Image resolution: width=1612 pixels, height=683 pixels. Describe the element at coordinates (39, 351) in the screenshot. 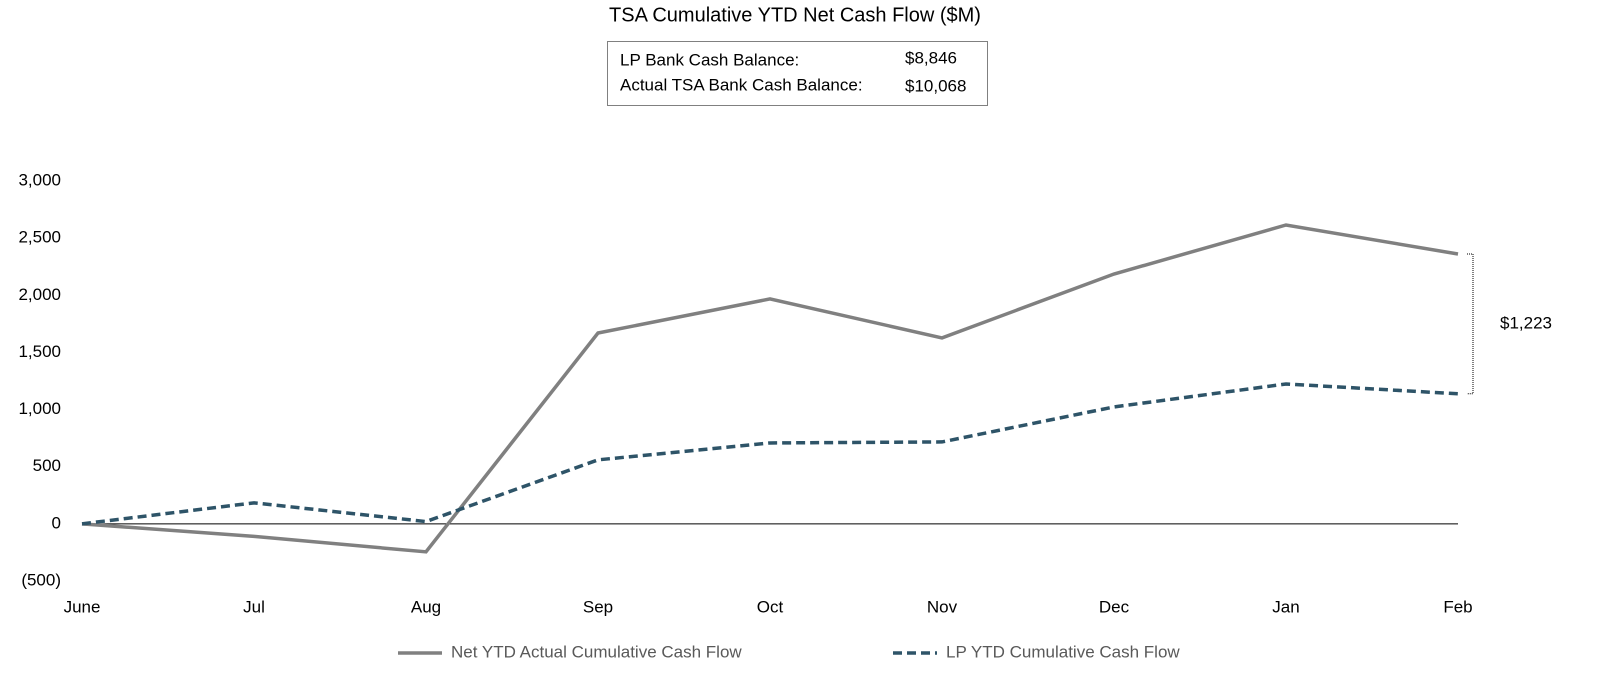

I see `y-tick-label: 1,500` at that location.